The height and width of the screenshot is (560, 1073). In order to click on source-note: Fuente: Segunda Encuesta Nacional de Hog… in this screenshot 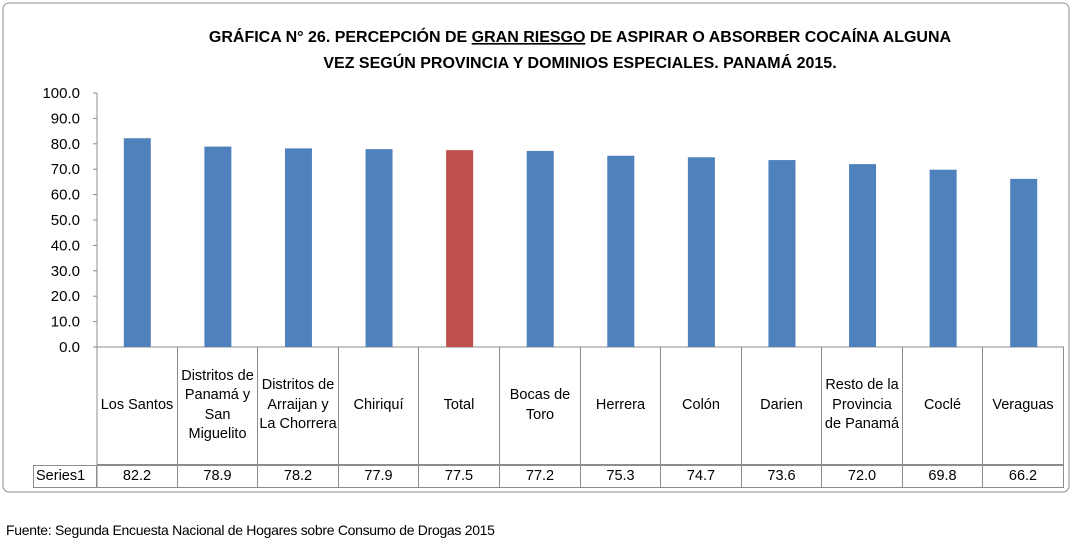, I will do `click(250, 530)`.